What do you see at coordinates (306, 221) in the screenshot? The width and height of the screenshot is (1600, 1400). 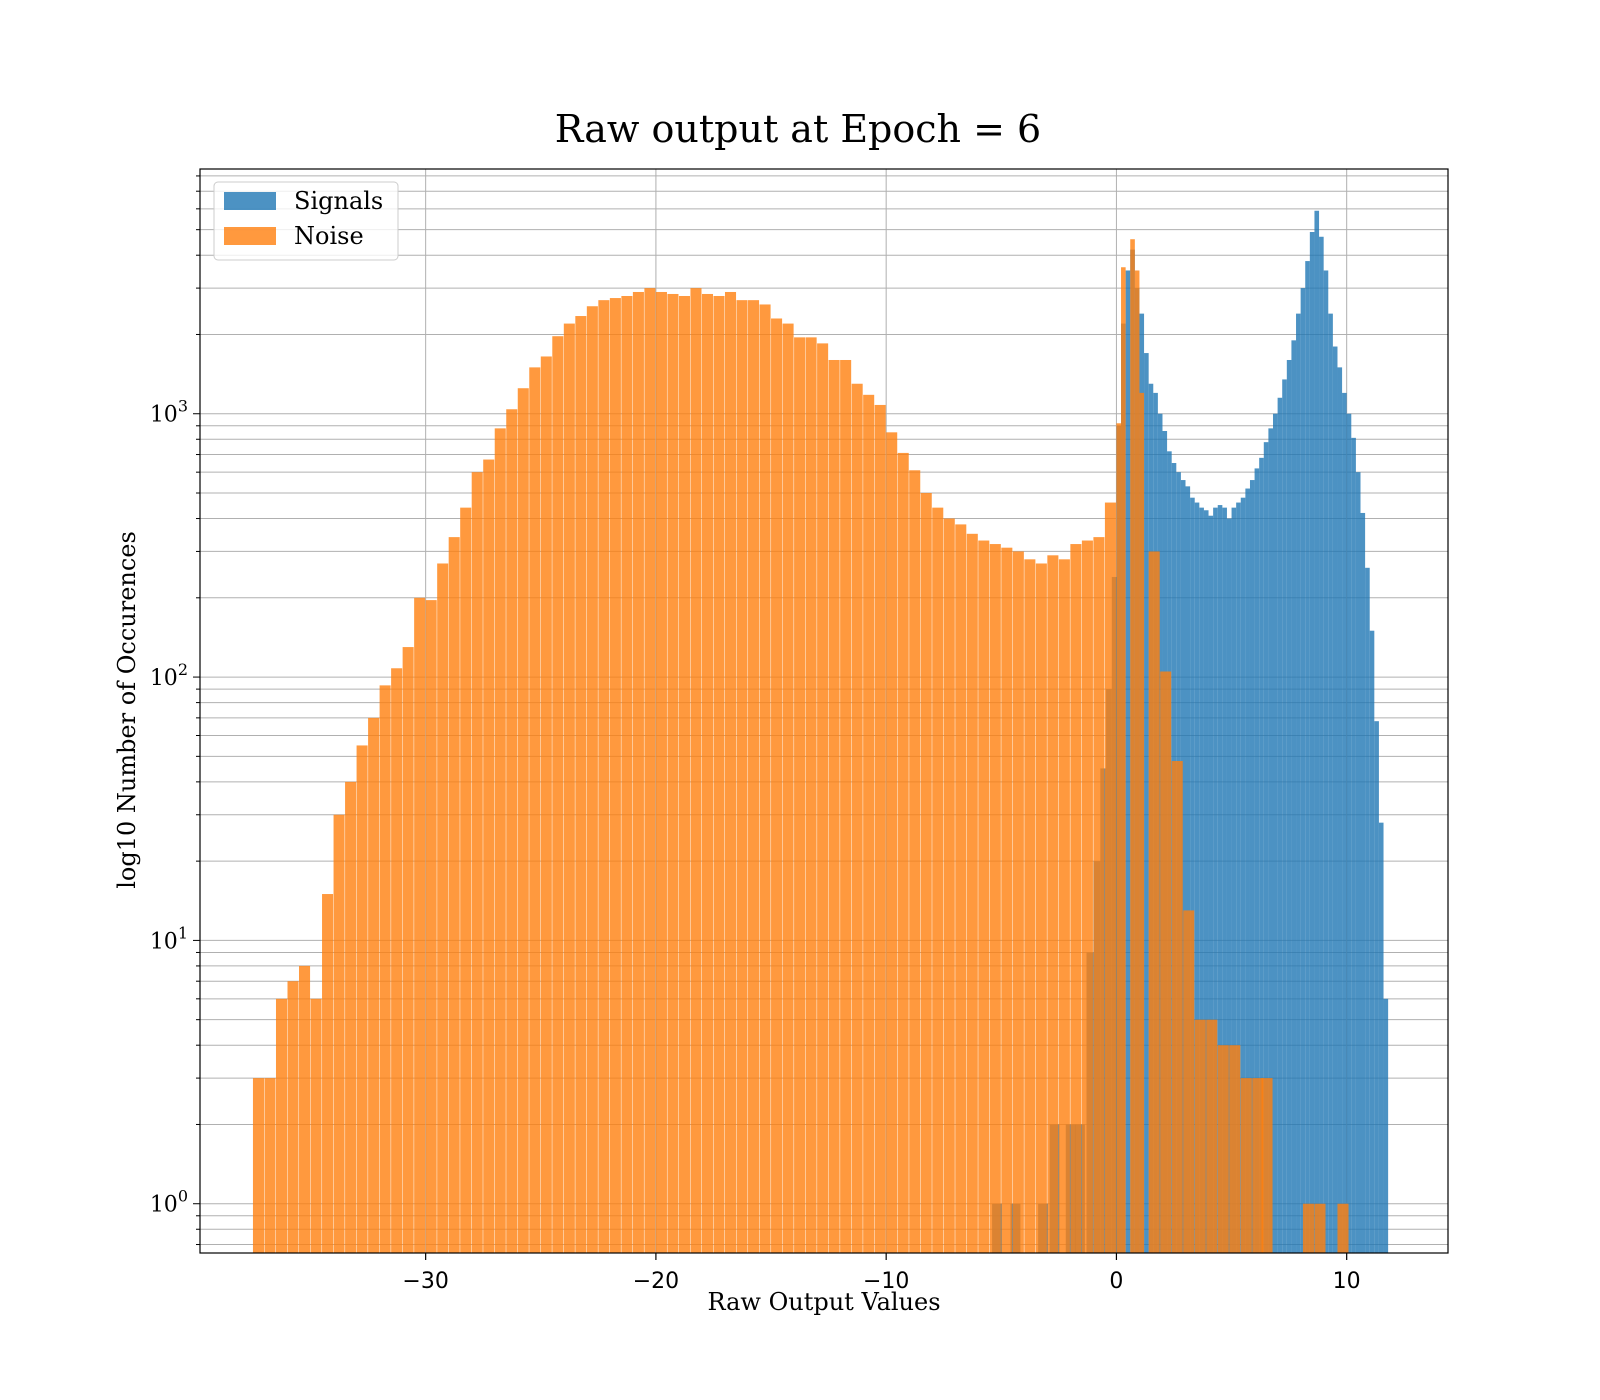 I see `legend: Signals Noise` at bounding box center [306, 221].